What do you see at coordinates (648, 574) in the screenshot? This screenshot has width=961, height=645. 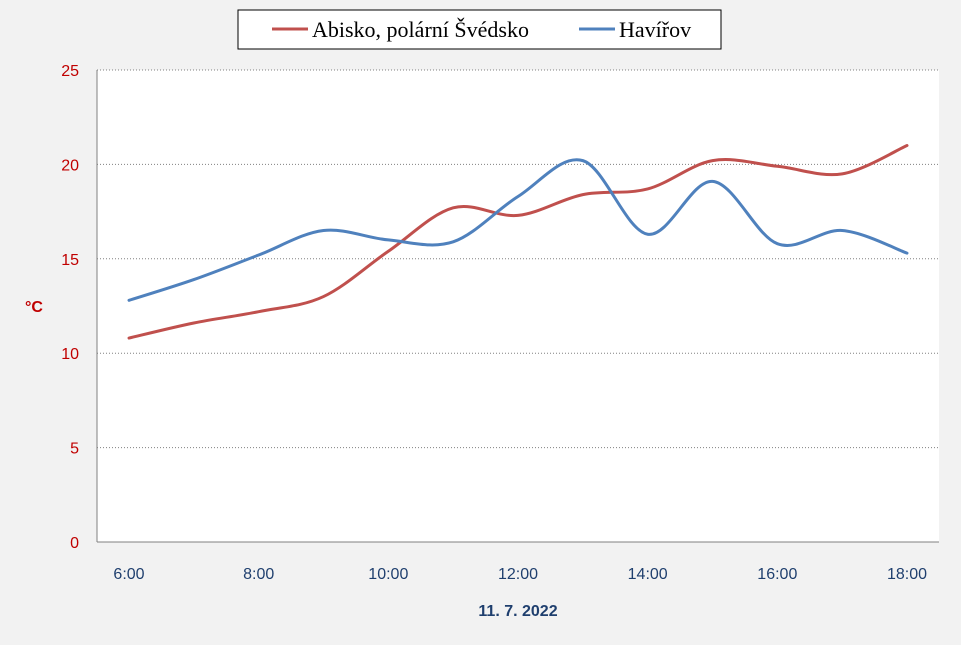 I see `x-tick-label: 14:00` at bounding box center [648, 574].